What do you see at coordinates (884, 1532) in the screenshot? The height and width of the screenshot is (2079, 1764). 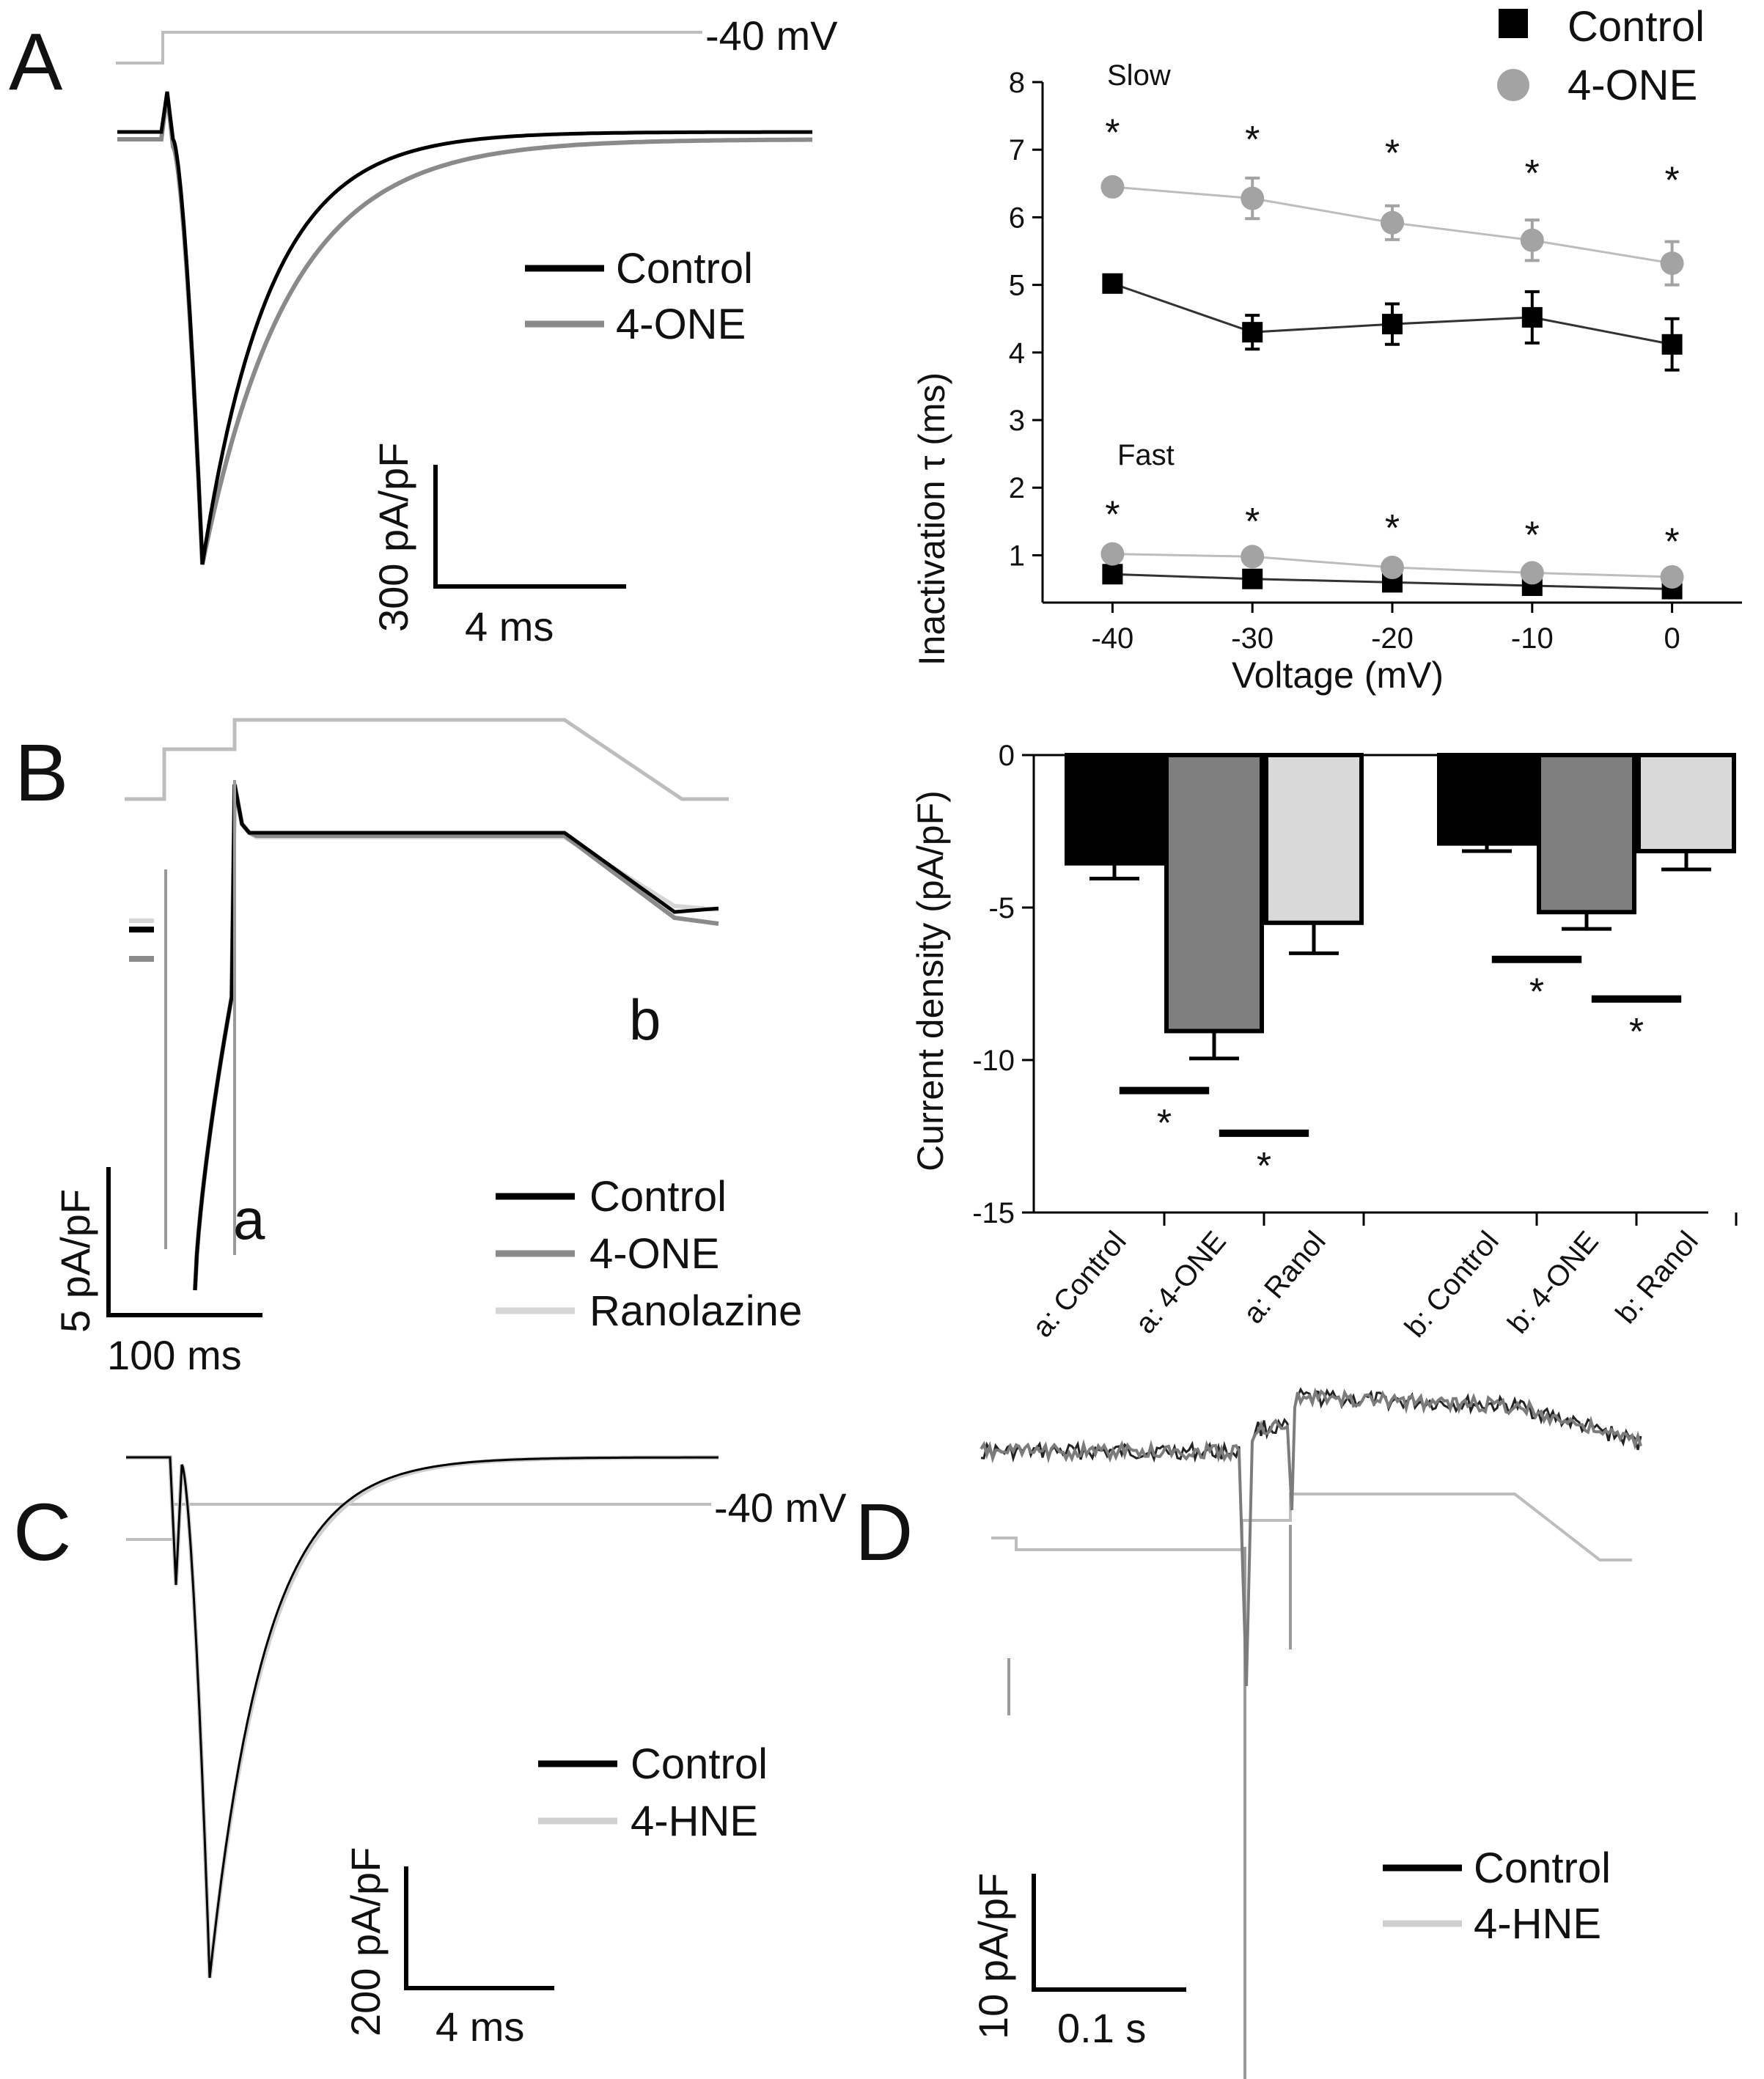 I see `panel-letter-d: D` at bounding box center [884, 1532].